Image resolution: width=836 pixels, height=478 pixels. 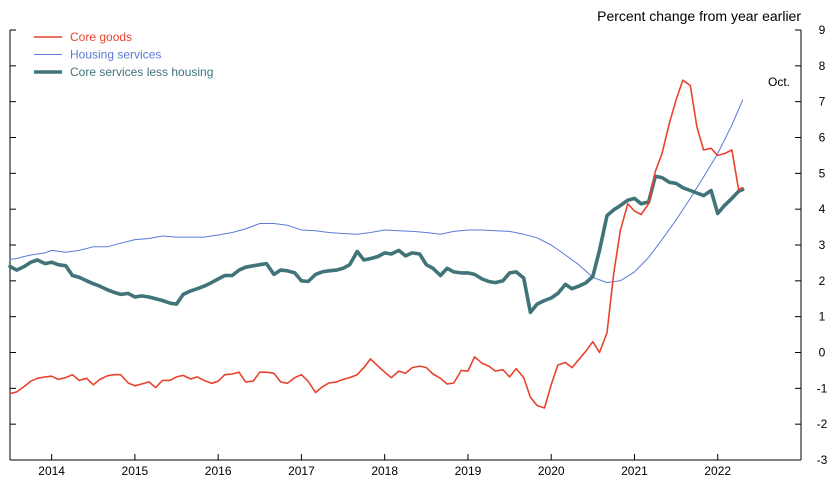 What do you see at coordinates (115, 55) in the screenshot?
I see `legend-label-housing-services: Housing services` at bounding box center [115, 55].